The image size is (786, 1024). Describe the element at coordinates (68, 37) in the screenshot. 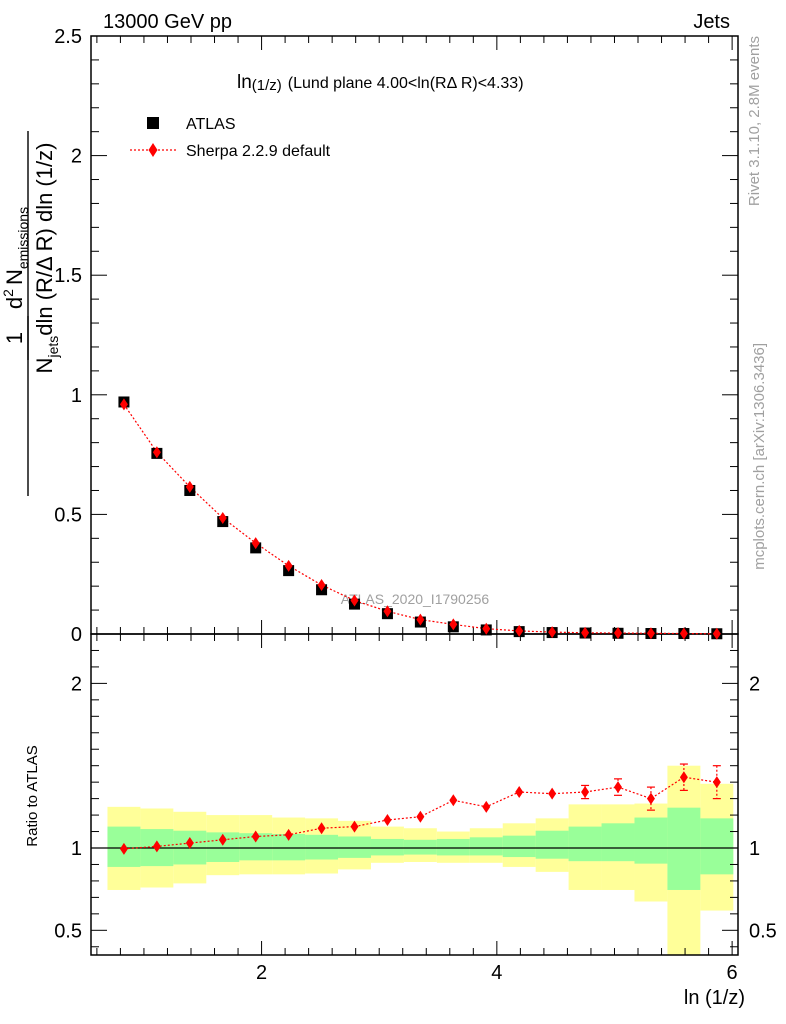

I see `main-y-tick-label: 2.5` at that location.